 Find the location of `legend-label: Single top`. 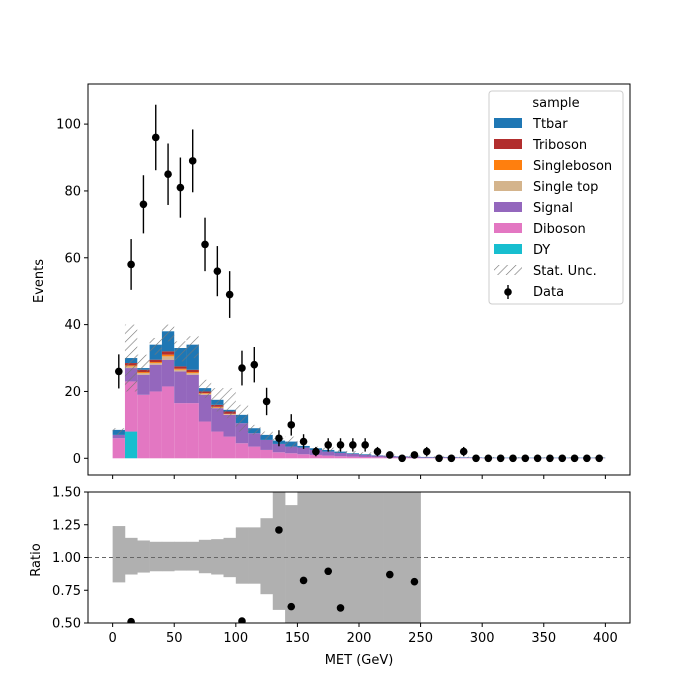

legend-label: Single top is located at coordinates (565, 187).